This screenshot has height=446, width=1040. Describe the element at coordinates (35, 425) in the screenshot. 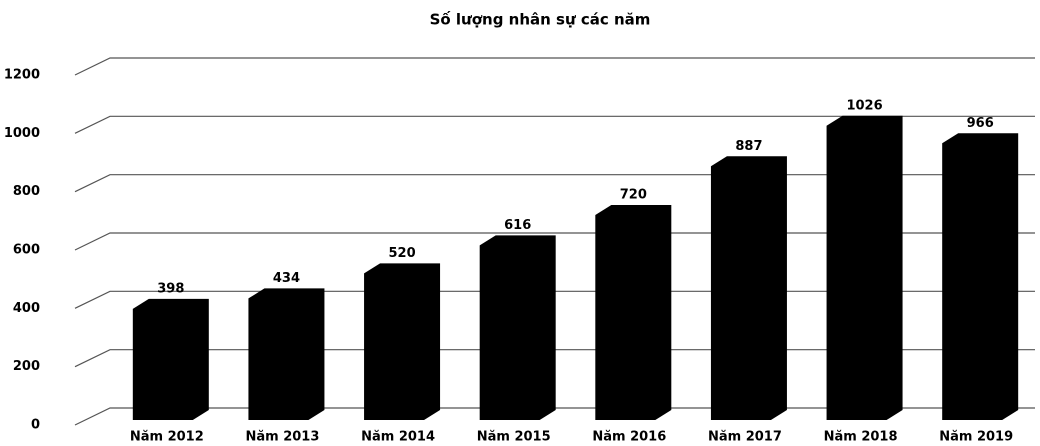

I see `y-tick-label: 0` at that location.